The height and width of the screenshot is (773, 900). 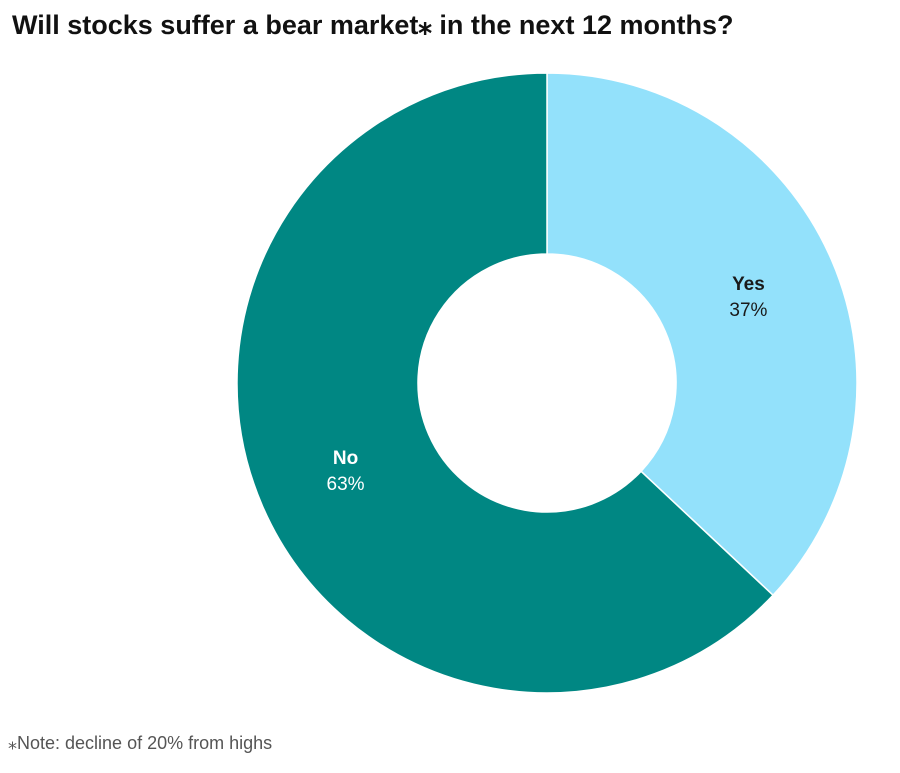 What do you see at coordinates (748, 310) in the screenshot?
I see `slice-value-yes: 37%` at bounding box center [748, 310].